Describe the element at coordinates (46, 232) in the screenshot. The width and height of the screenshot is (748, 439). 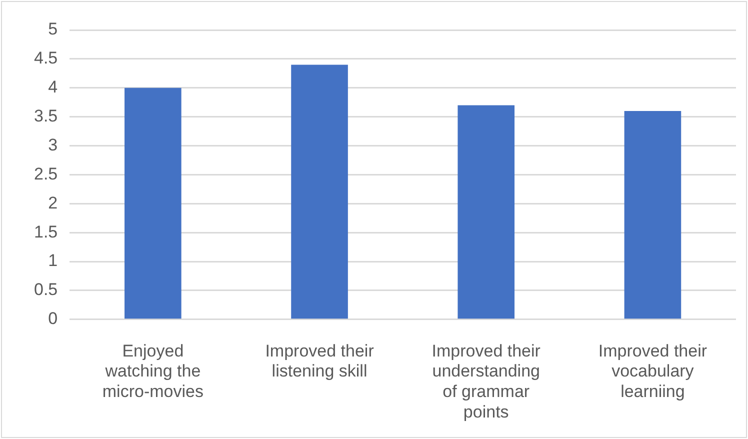
I see `y-tick-label: 1.5` at that location.